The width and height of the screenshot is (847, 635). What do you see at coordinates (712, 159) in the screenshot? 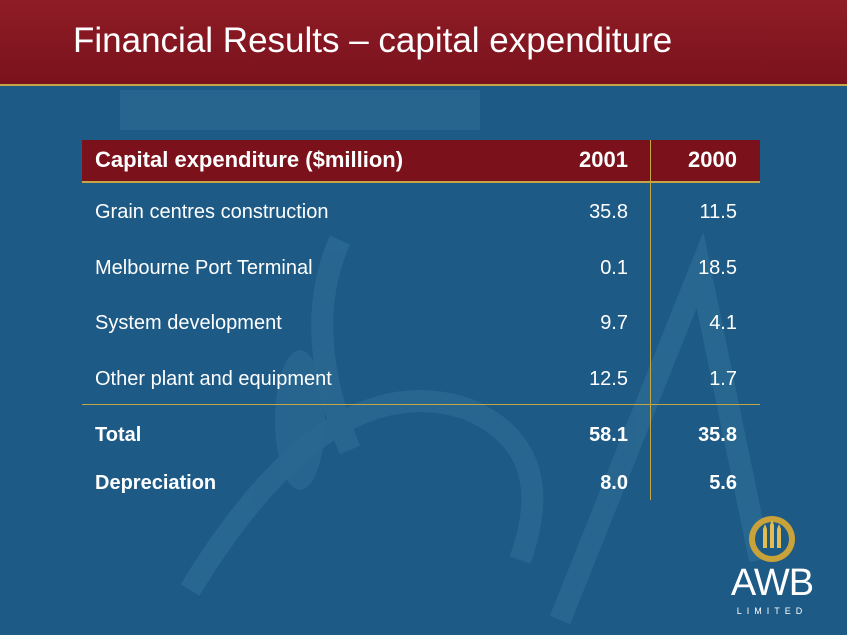
I see `header-2000: 2000` at bounding box center [712, 159].